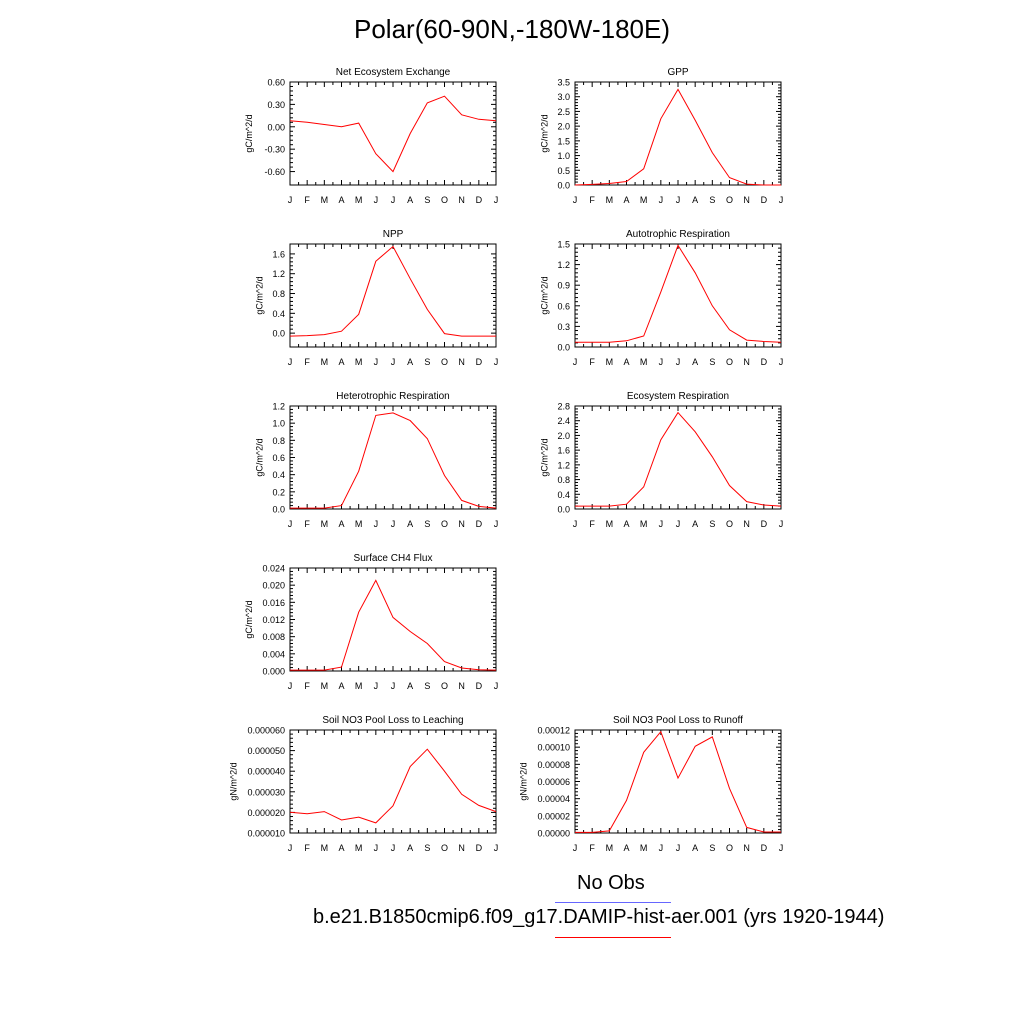  I want to click on y-tick-label: 2.5, so click(563, 112).